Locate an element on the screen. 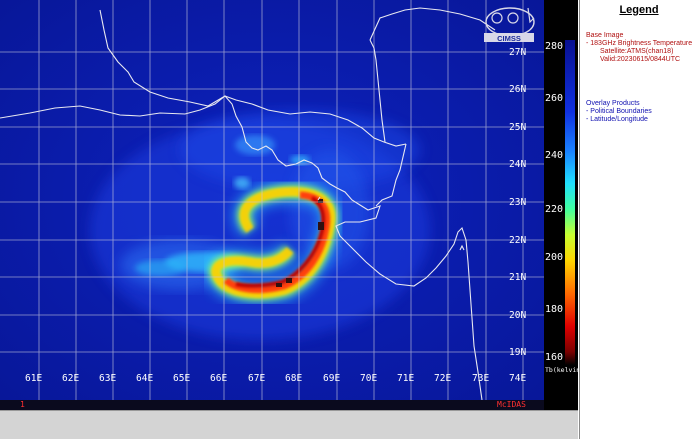 The height and width of the screenshot is (439, 699). lat-label: 25N is located at coordinates (517, 127).